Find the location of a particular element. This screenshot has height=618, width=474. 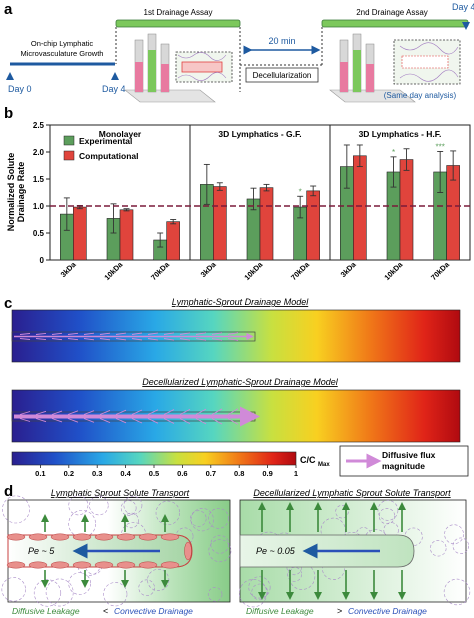

model1-title: Lymphatic-Sprout Drainage Model is located at coordinates (240, 302).